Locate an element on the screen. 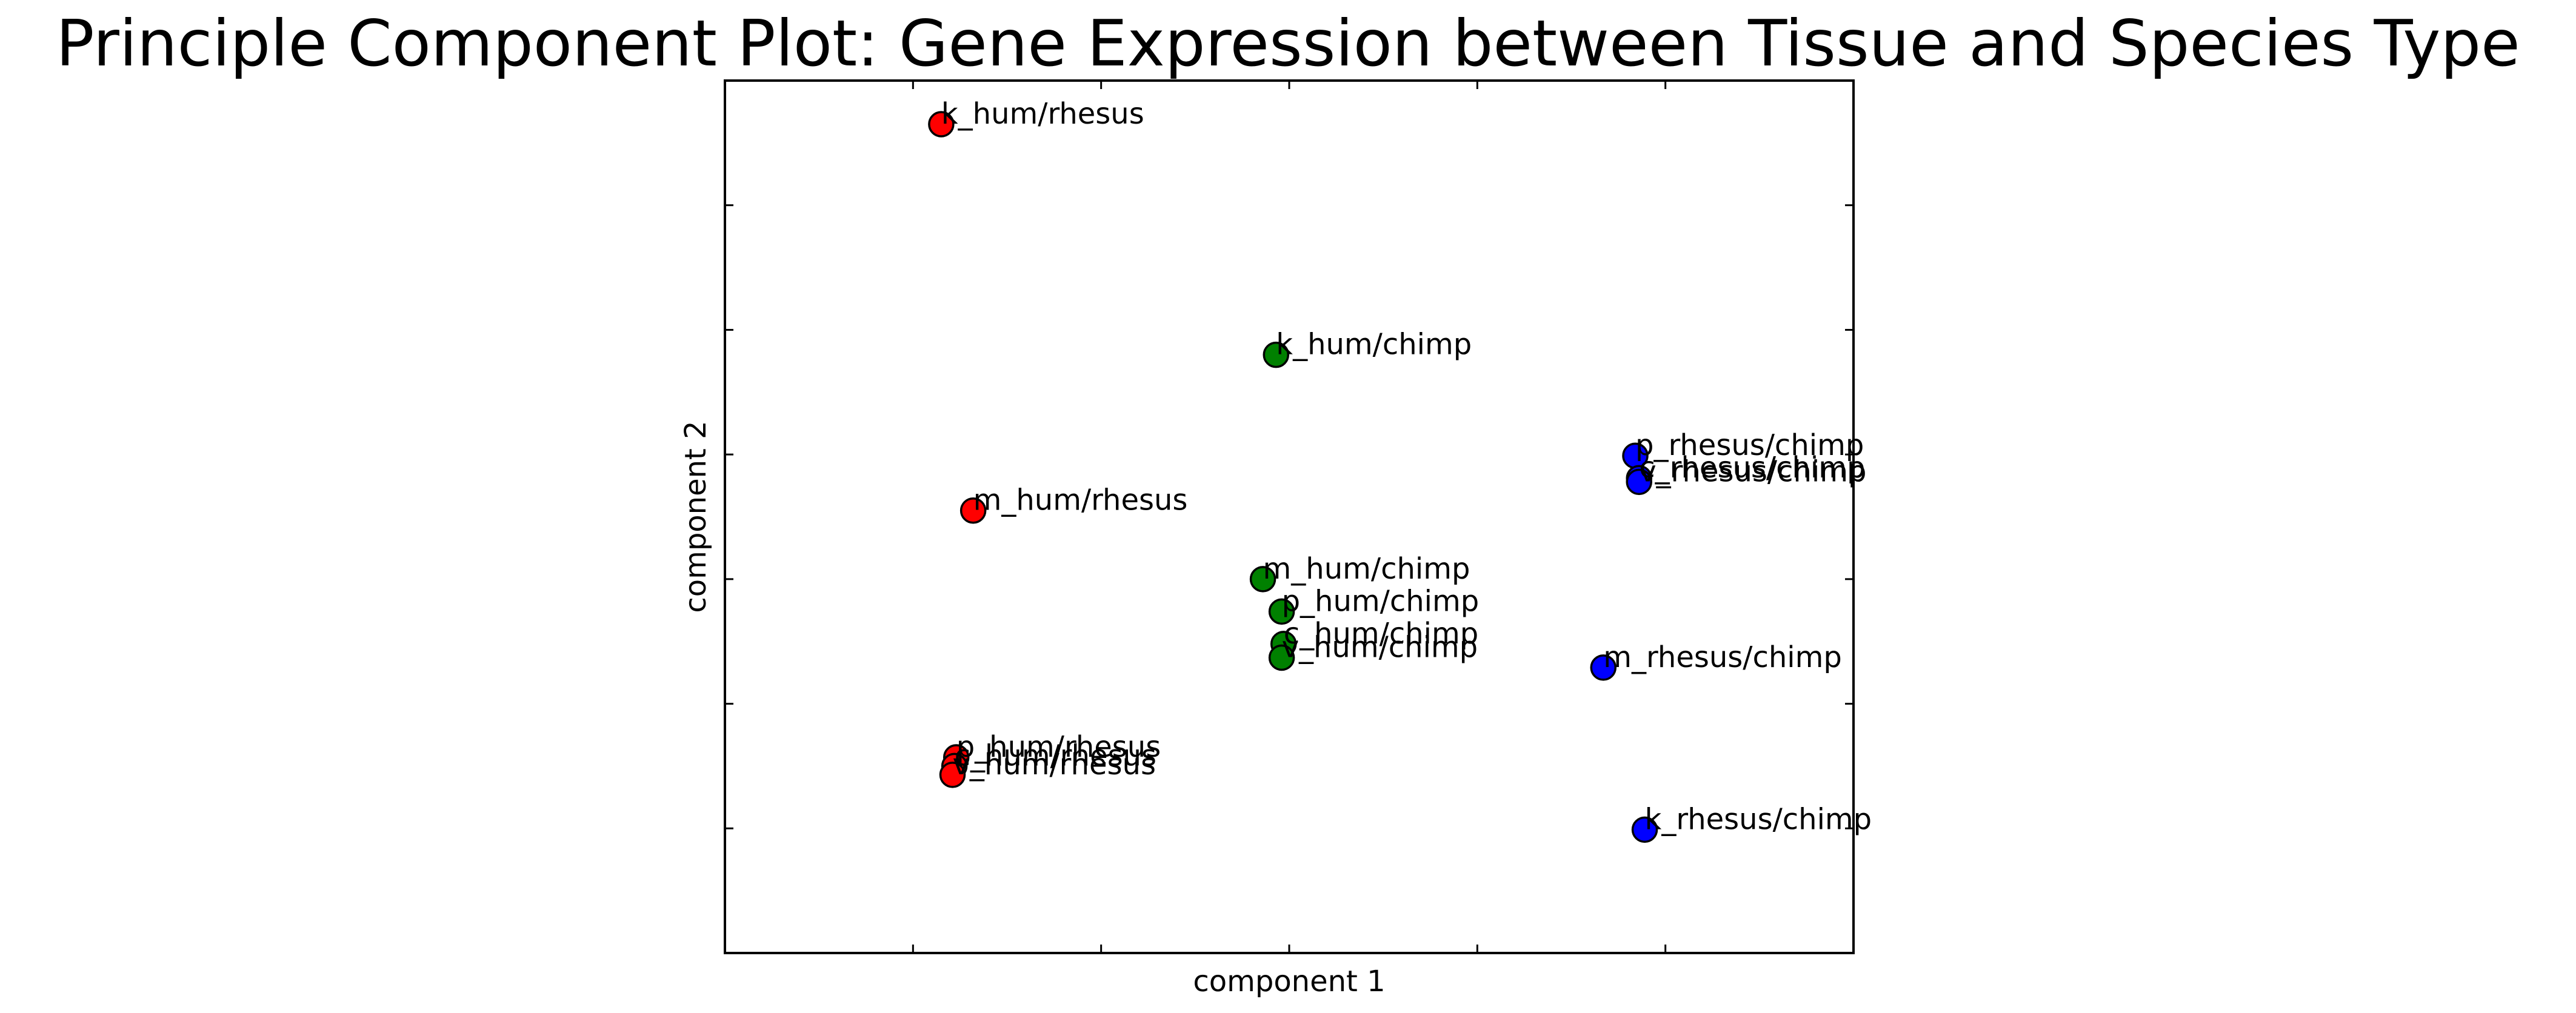 This screenshot has height=1013, width=2576. point-label-k-hum-rhesus: k_hum/rhesus is located at coordinates (1042, 114).